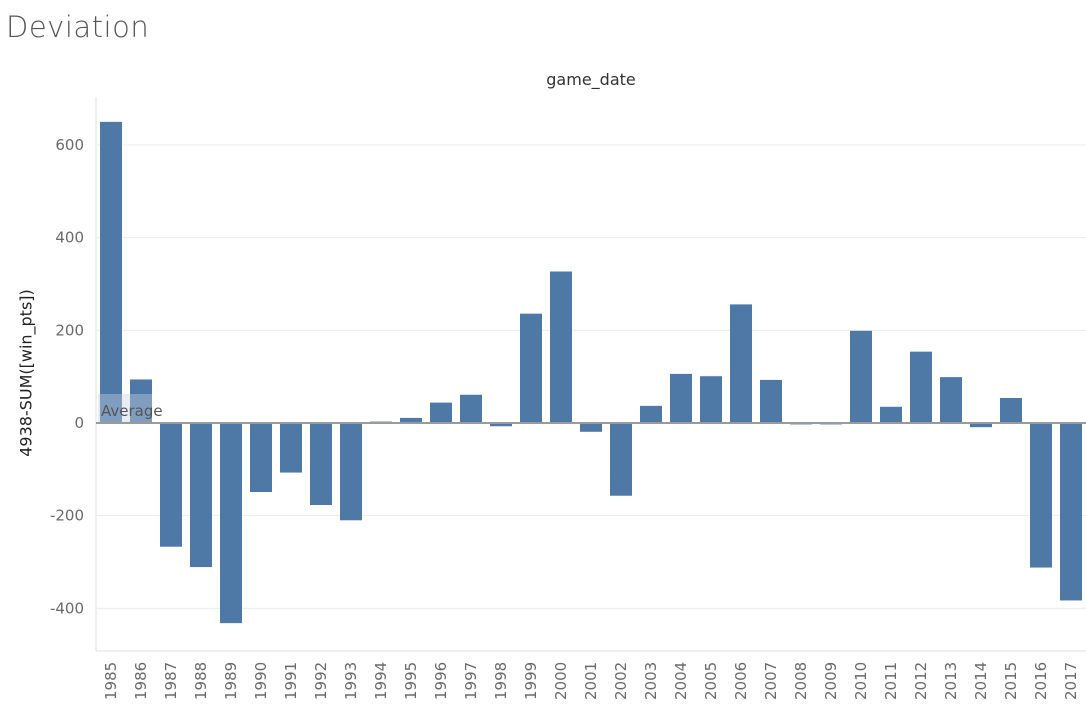  Describe the element at coordinates (381, 681) in the screenshot. I see `x-tick-label: 1994` at that location.